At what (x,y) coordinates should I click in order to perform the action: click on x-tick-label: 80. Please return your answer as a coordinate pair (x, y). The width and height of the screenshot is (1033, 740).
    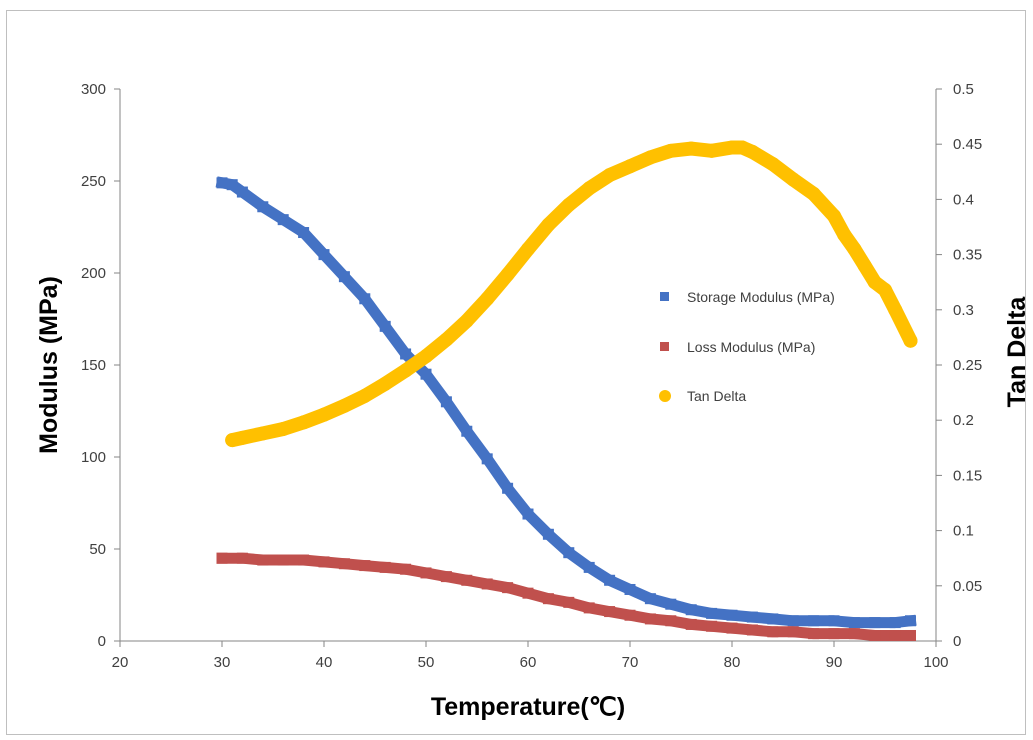
    Looking at the image, I should click on (732, 662).